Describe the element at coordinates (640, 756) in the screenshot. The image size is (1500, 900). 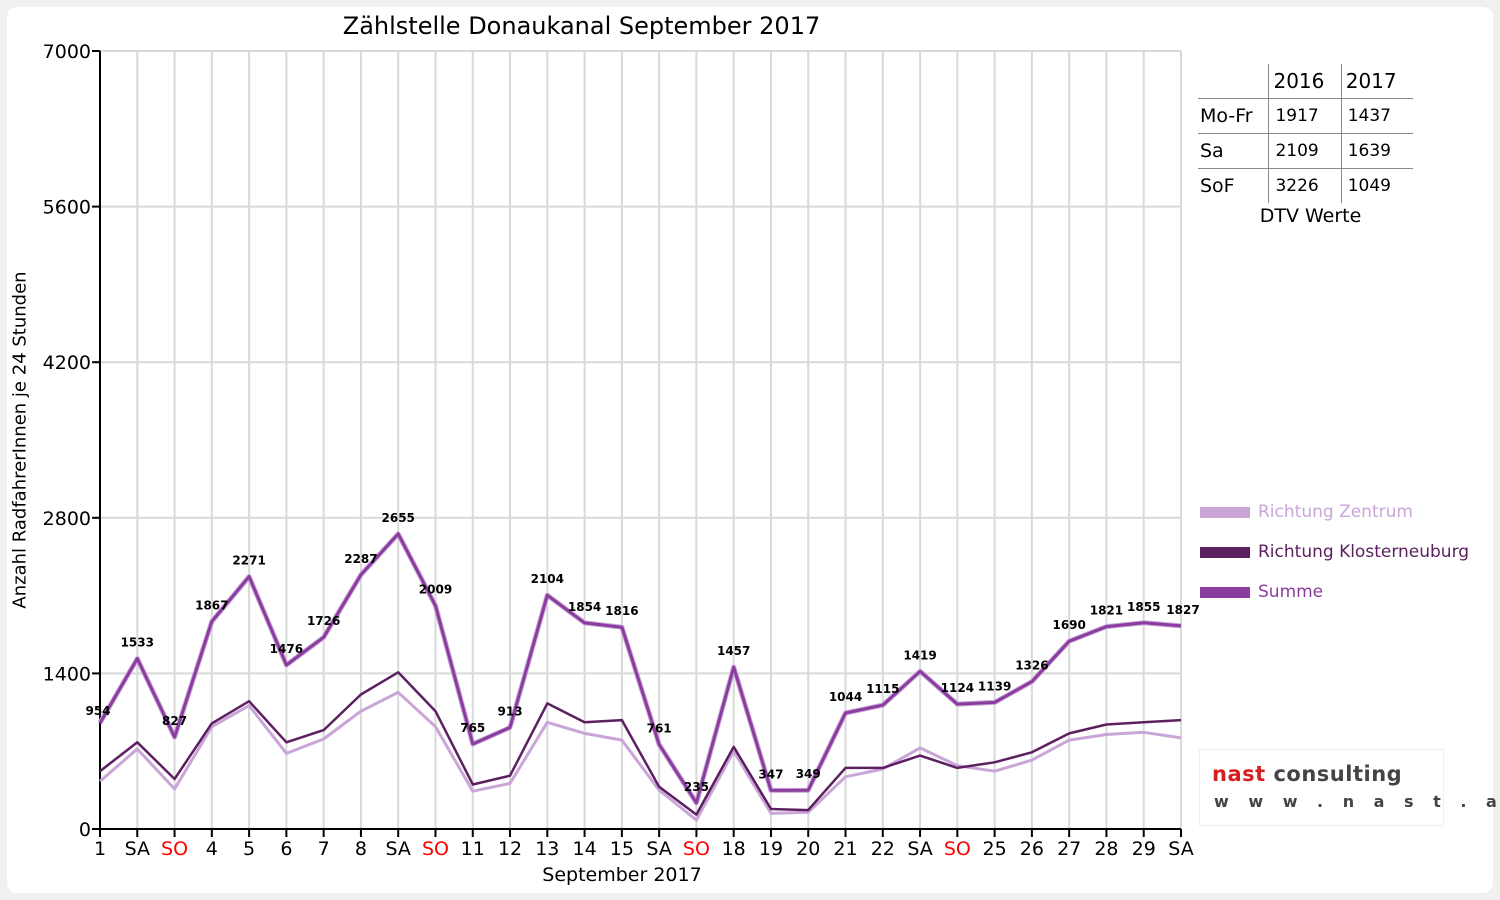
I see `series-line-richtung-zentrum` at that location.